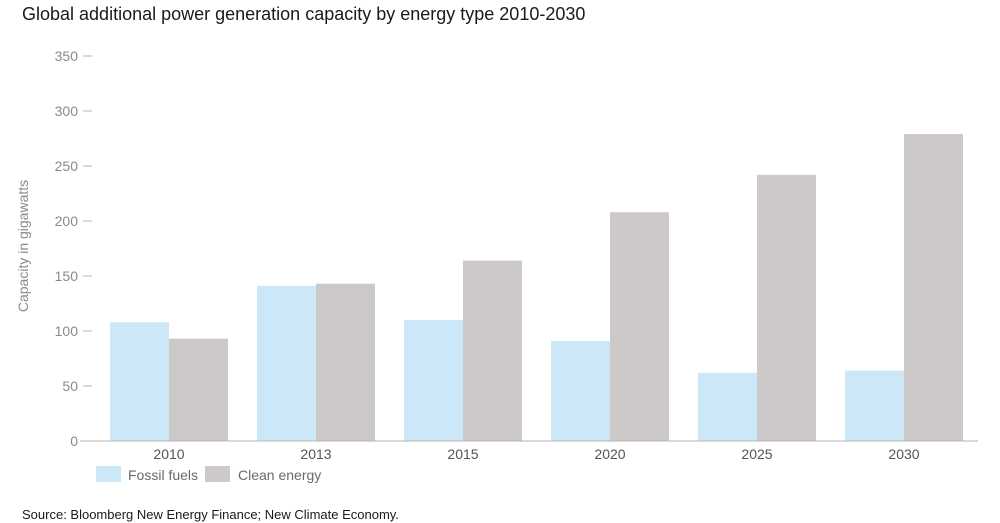 This screenshot has width=1000, height=523. Describe the element at coordinates (74, 441) in the screenshot. I see `y-tick-label: 0` at that location.